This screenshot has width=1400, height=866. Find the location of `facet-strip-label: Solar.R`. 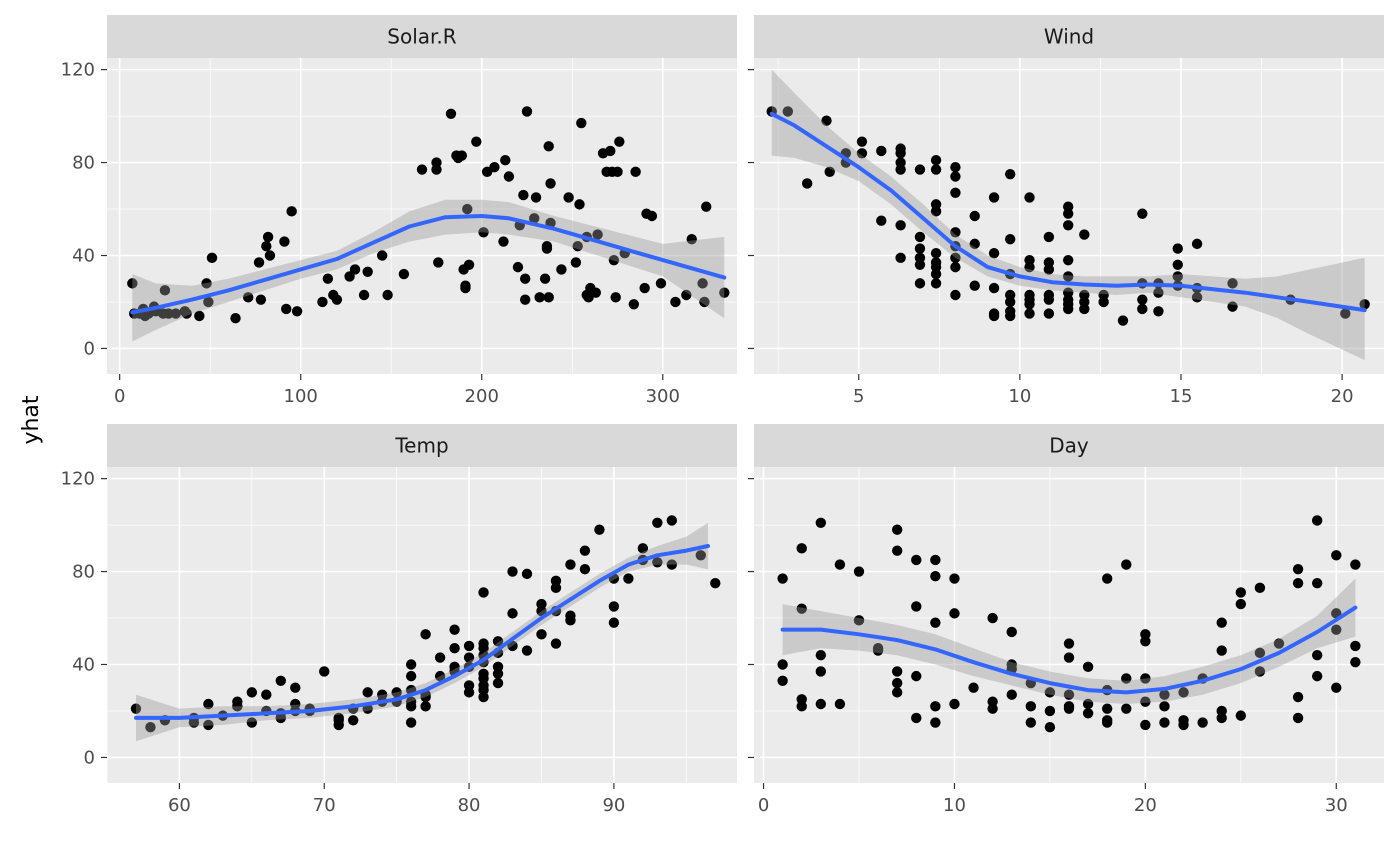

facet-strip-label: Solar.R is located at coordinates (421, 37).